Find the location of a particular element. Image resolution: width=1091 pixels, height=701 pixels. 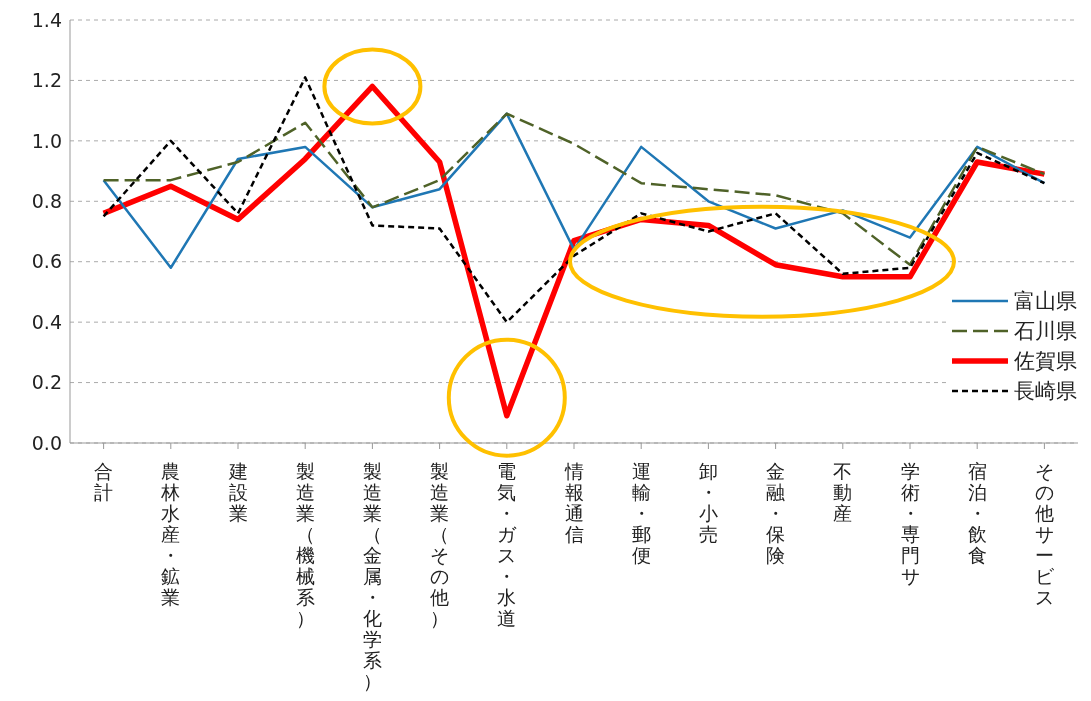

y-tick-label: 0.6 is located at coordinates (46, 261).